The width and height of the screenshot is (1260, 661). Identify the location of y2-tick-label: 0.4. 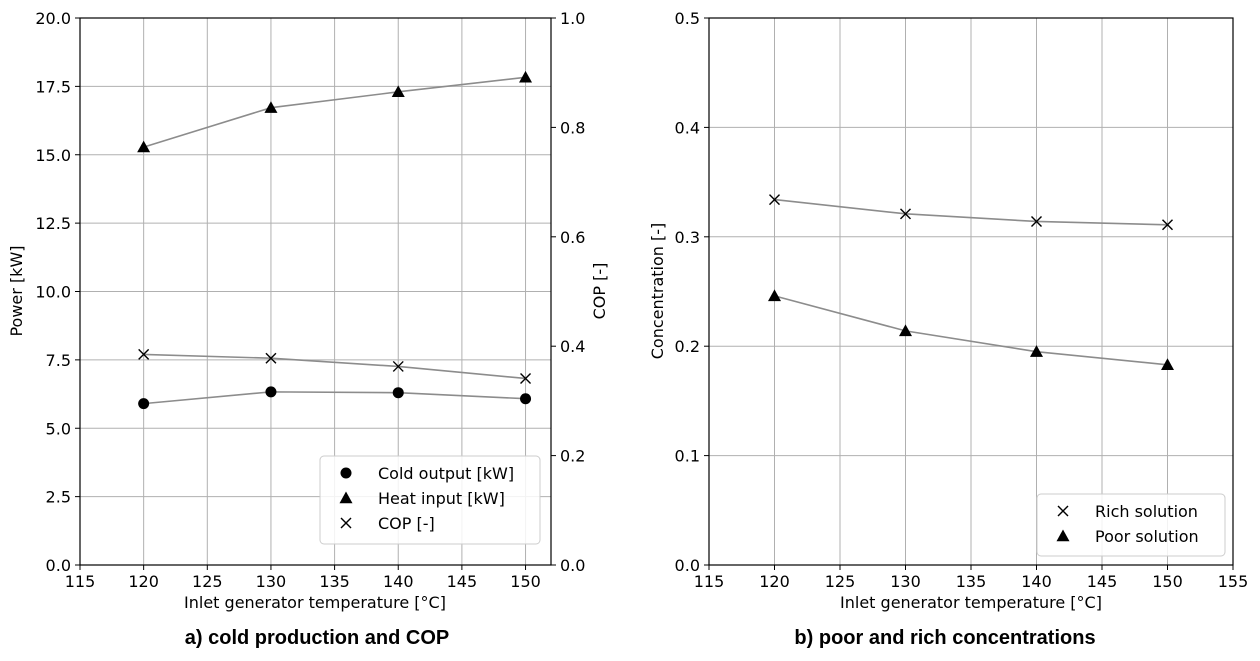
(572, 346).